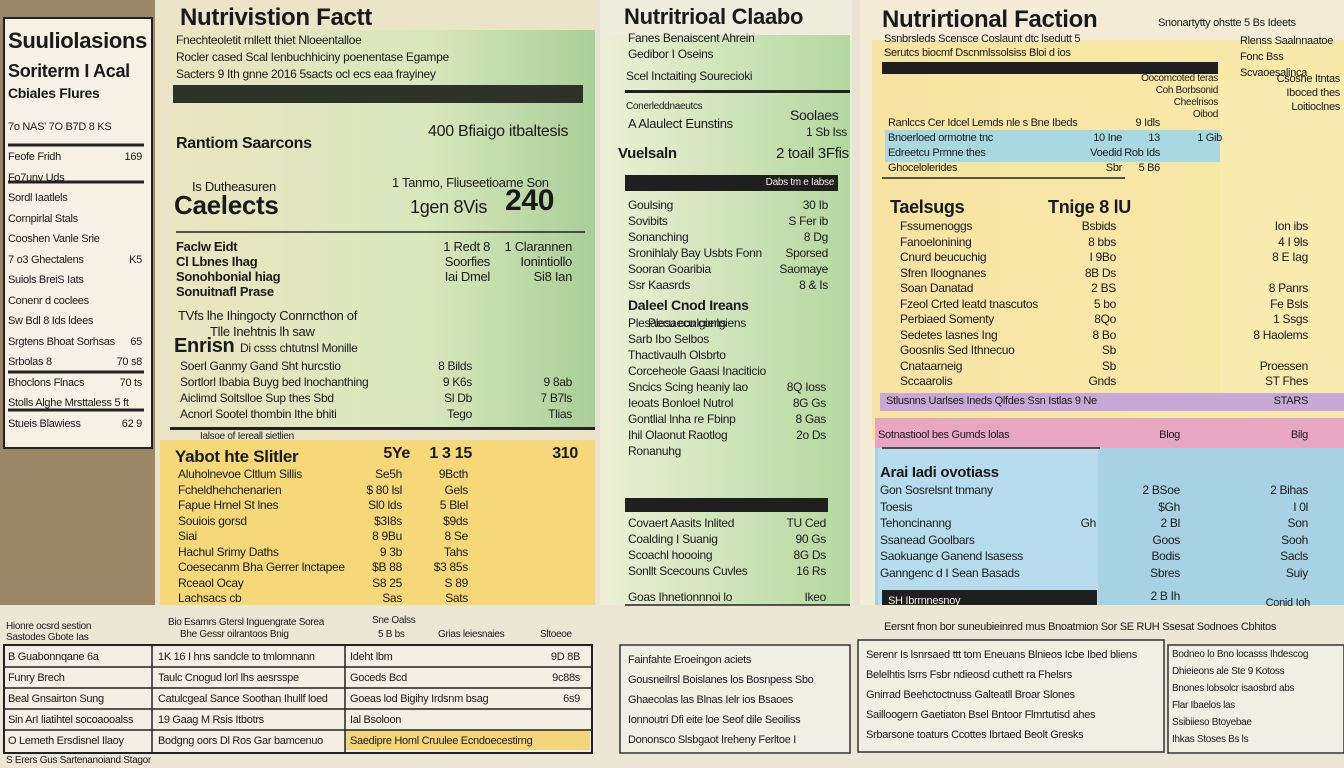 This screenshot has width=1344, height=768. What do you see at coordinates (669, 269) in the screenshot?
I see `row-text: Sooran Goaribia` at bounding box center [669, 269].